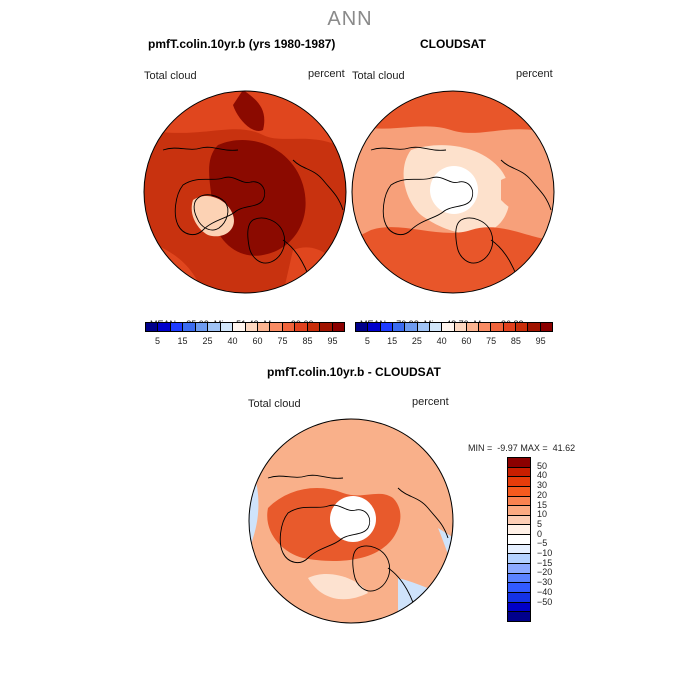 Image resolution: width=700 pixels, height=700 pixels. What do you see at coordinates (182, 341) in the screenshot?
I see `model-colorbar-tick-label: 15` at bounding box center [182, 341].